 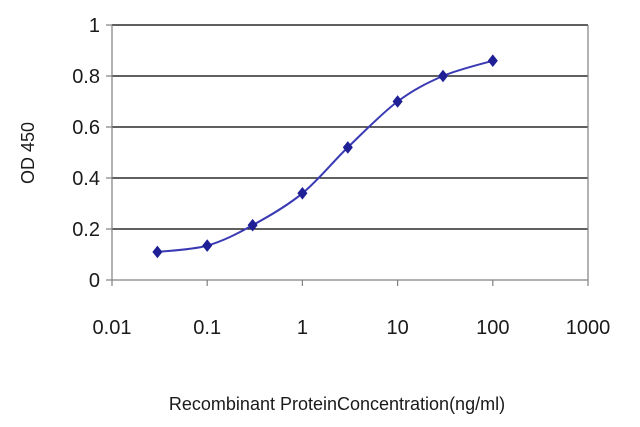 I want to click on y-tick-labels: 0 0.2 0.4 0.6 0.8 1, so click(x=86, y=153).